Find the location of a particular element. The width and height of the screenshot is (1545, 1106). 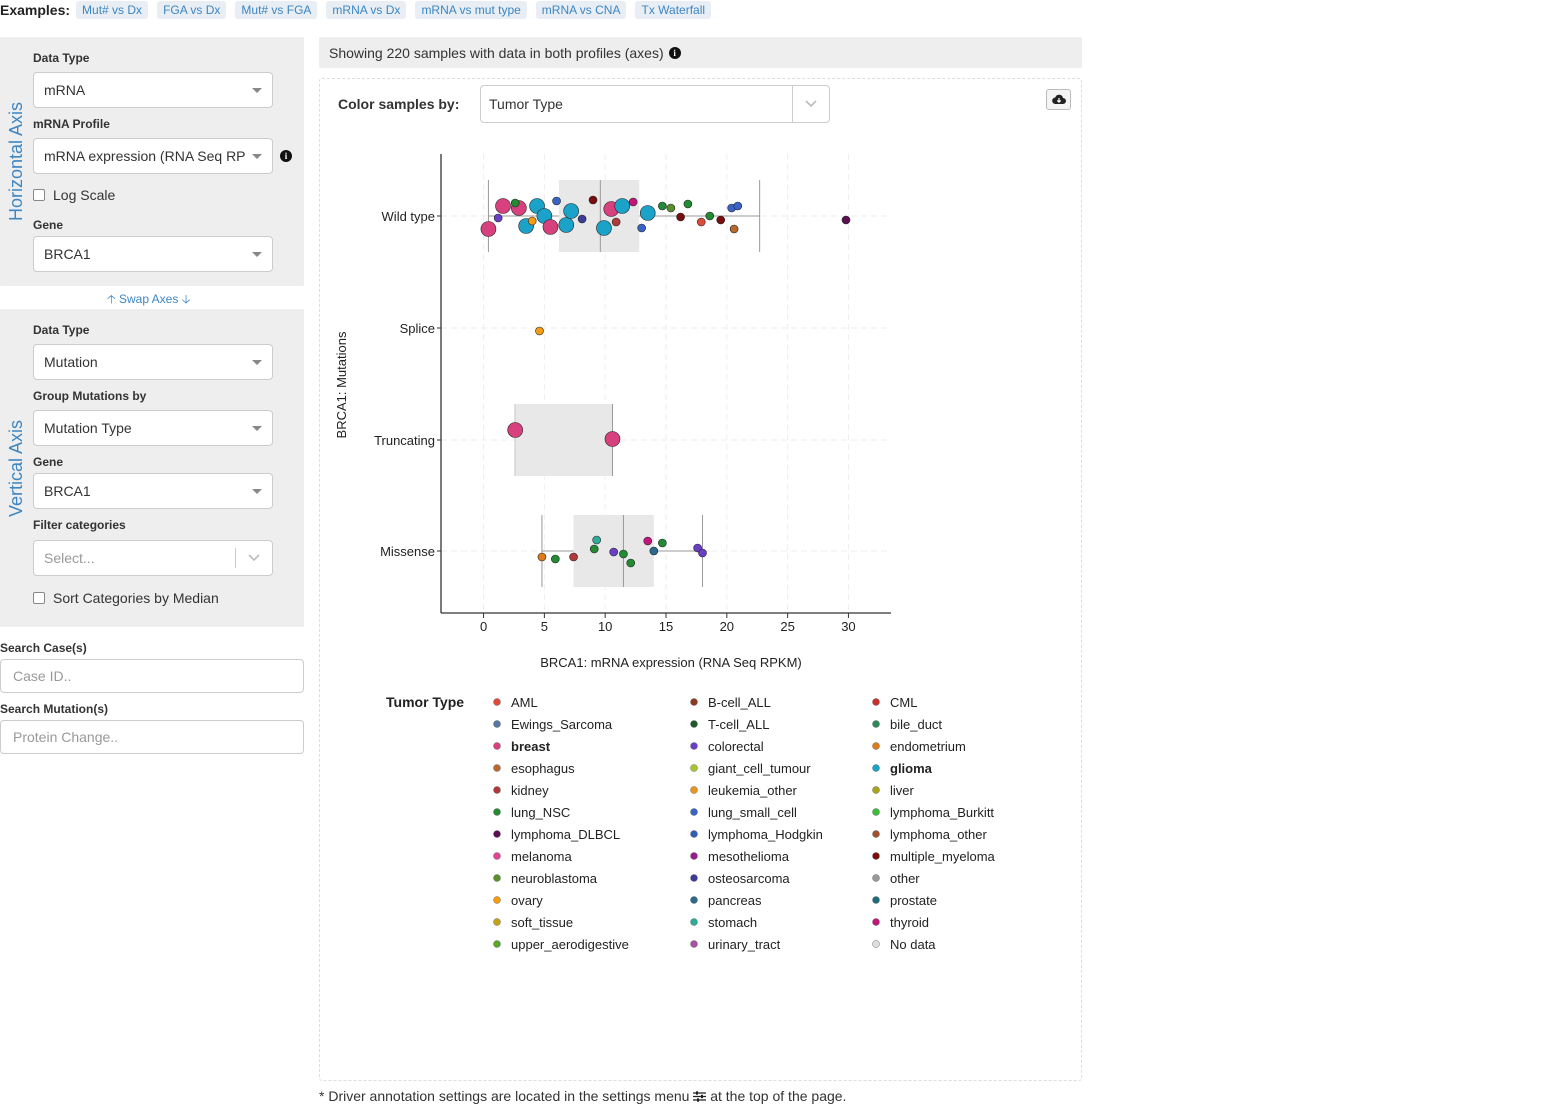

legend-label: osteosarcoma is located at coordinates (749, 878).